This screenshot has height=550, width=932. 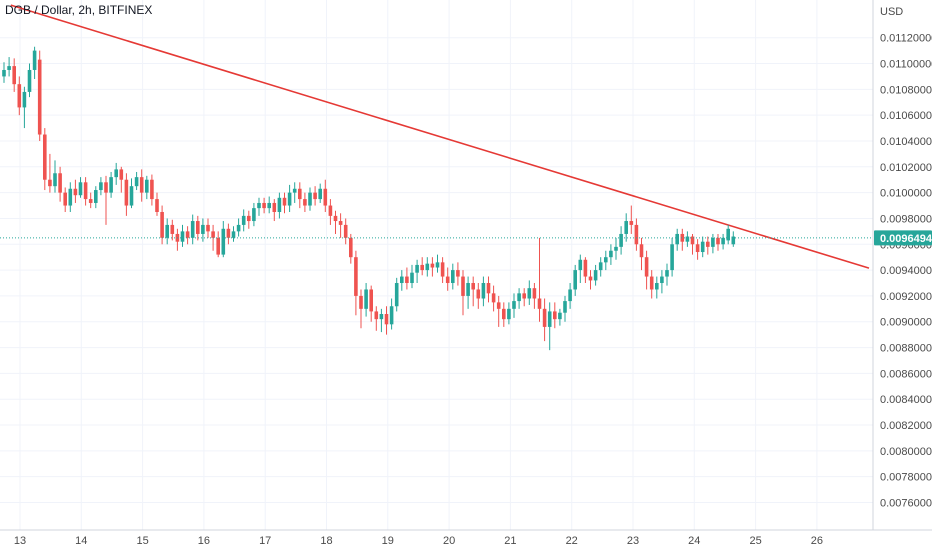 I want to click on last-price-label: 0.00964940, so click(x=906, y=239).